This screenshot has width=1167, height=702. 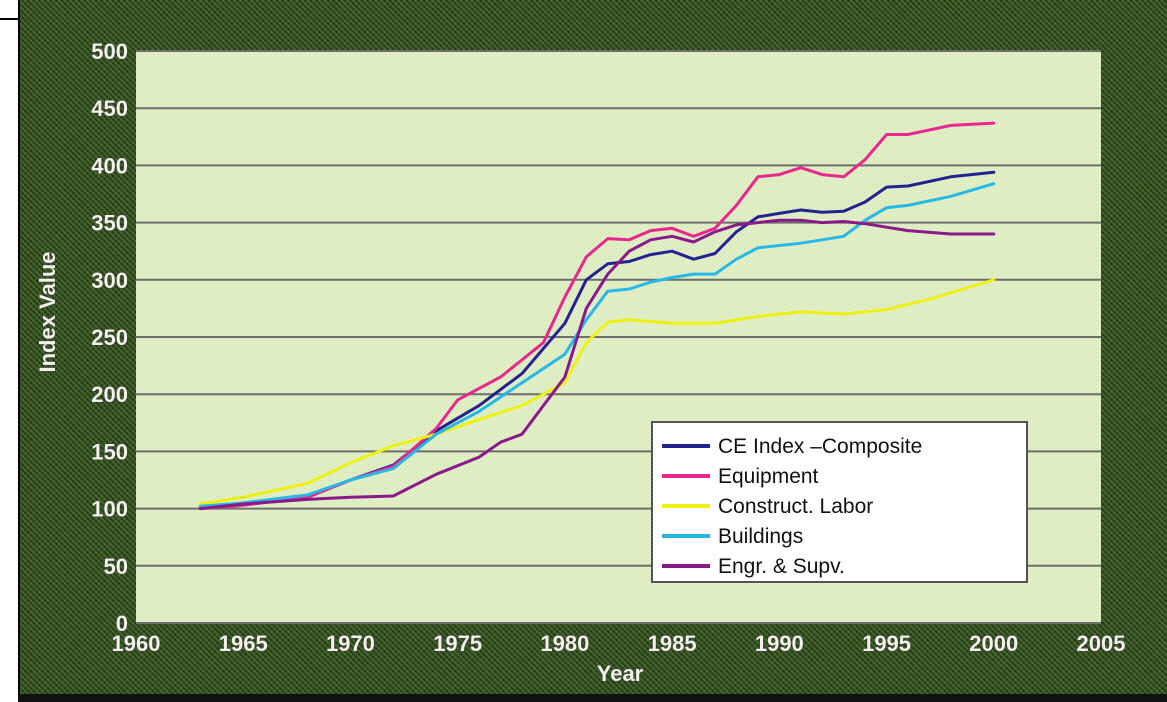 What do you see at coordinates (109, 223) in the screenshot?
I see `y-tick-label: 350` at bounding box center [109, 223].